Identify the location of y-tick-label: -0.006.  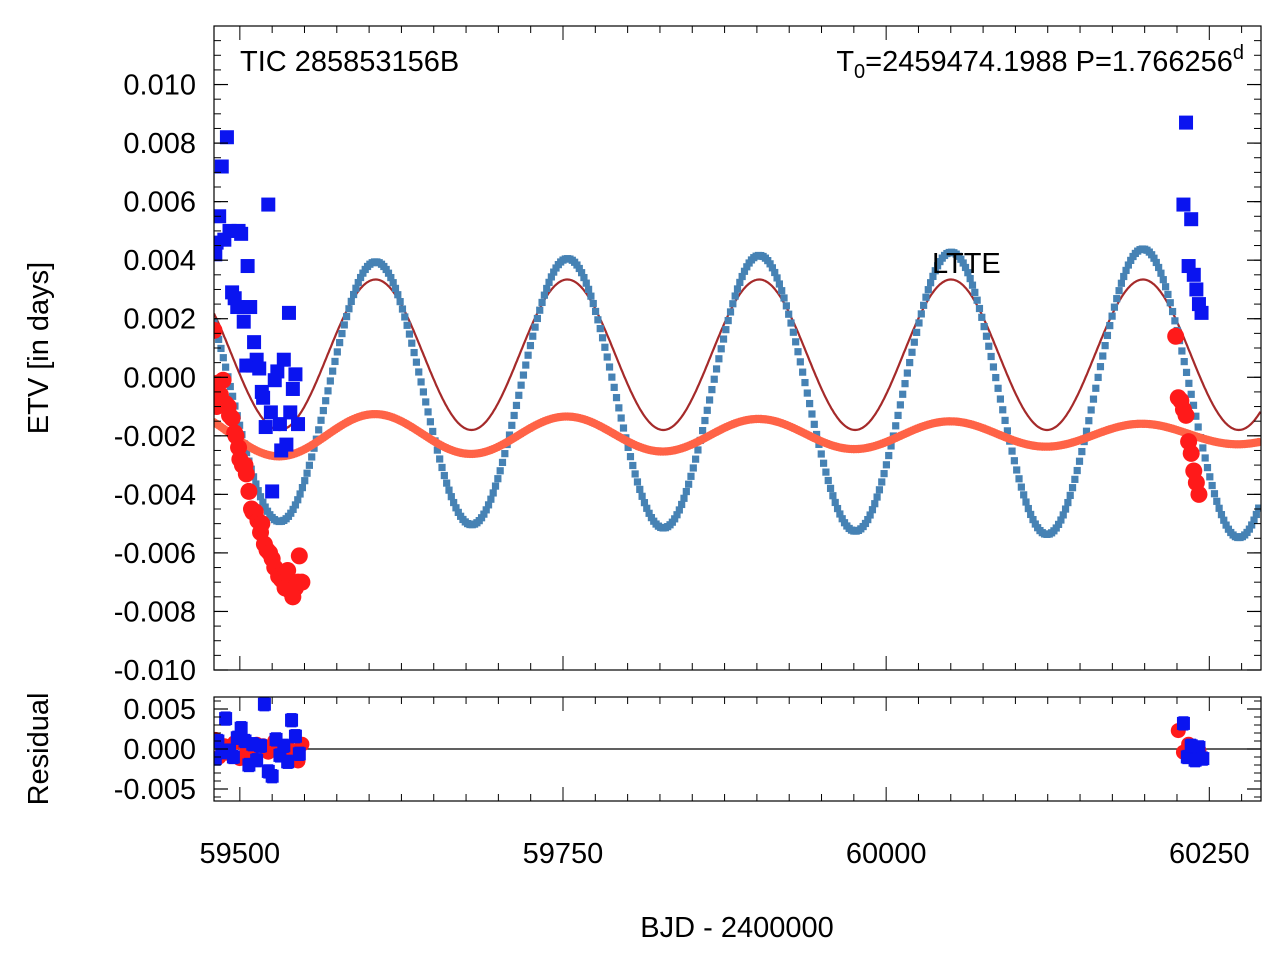
(155, 554).